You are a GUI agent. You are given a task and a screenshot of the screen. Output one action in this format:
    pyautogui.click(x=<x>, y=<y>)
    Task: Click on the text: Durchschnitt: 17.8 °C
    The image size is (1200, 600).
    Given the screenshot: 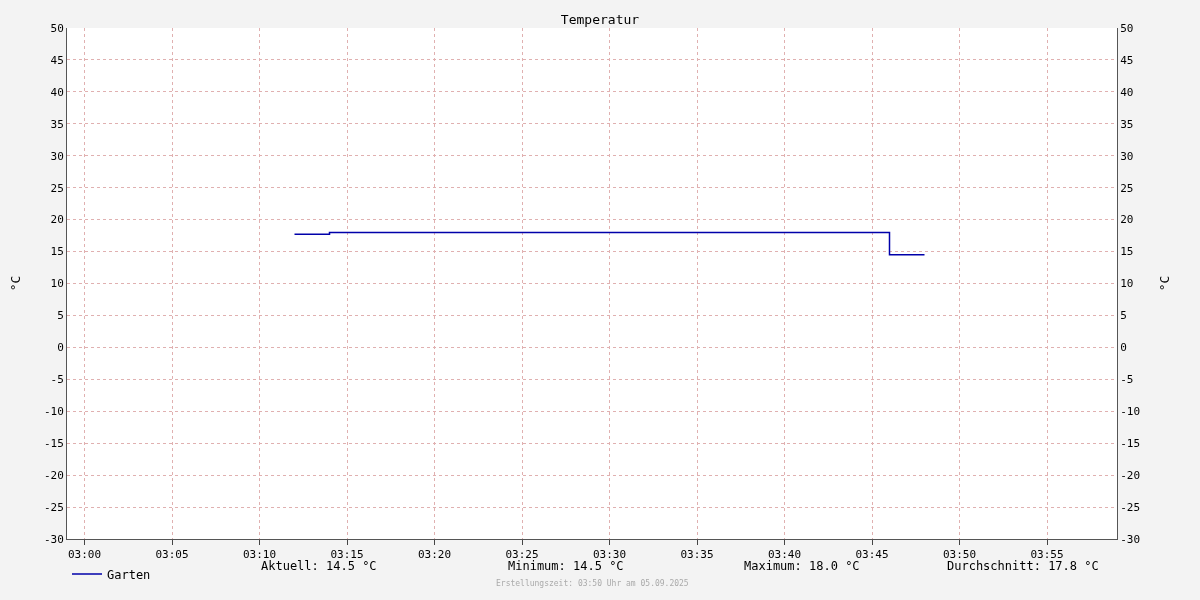 What is the action you would take?
    pyautogui.click(x=1023, y=566)
    